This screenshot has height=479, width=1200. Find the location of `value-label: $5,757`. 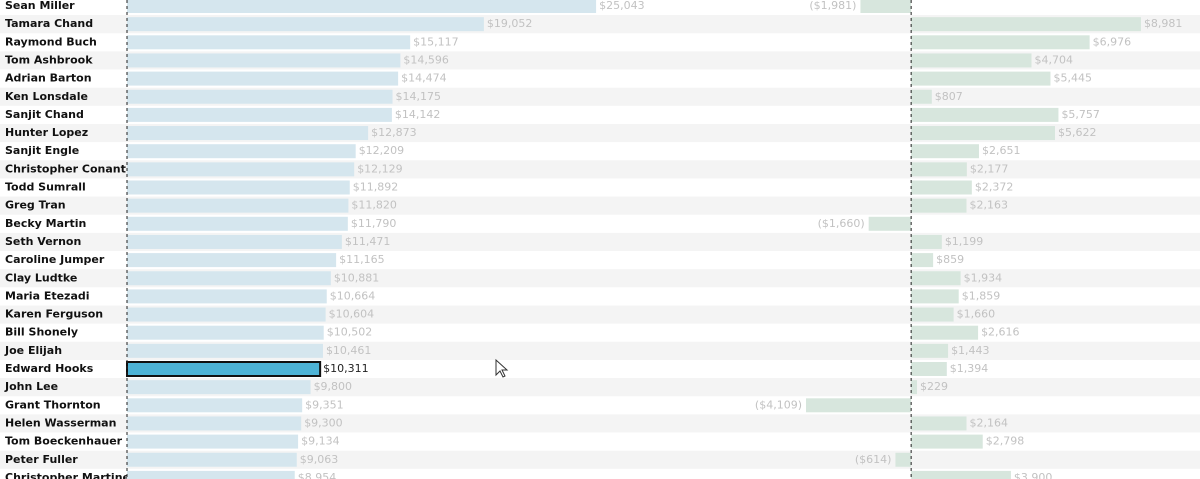

value-label: $5,757 is located at coordinates (1080, 114).